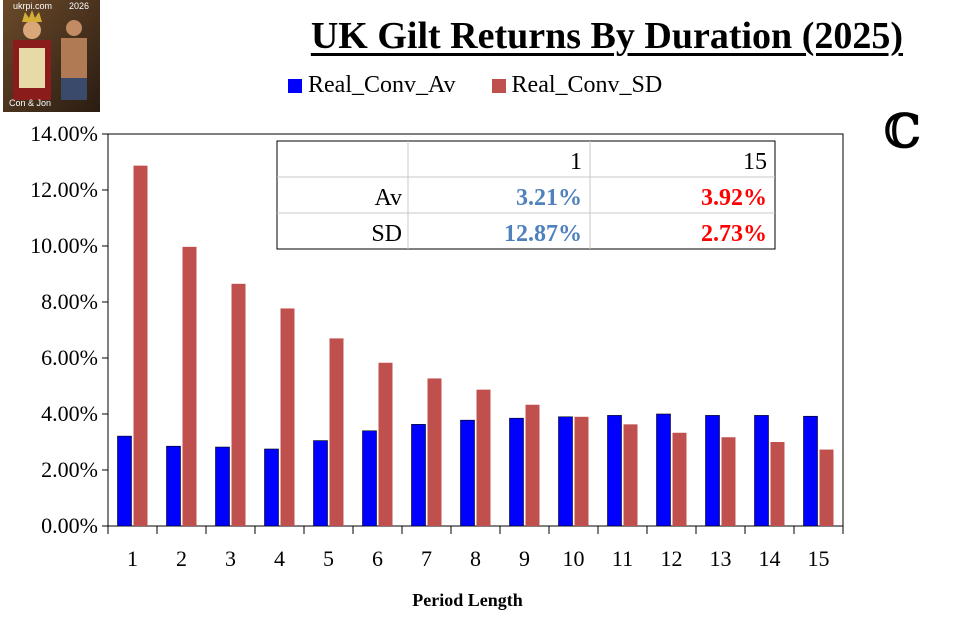 This screenshot has height=636, width=975. What do you see at coordinates (328, 558) in the screenshot?
I see `x-tick-label: 5` at bounding box center [328, 558].